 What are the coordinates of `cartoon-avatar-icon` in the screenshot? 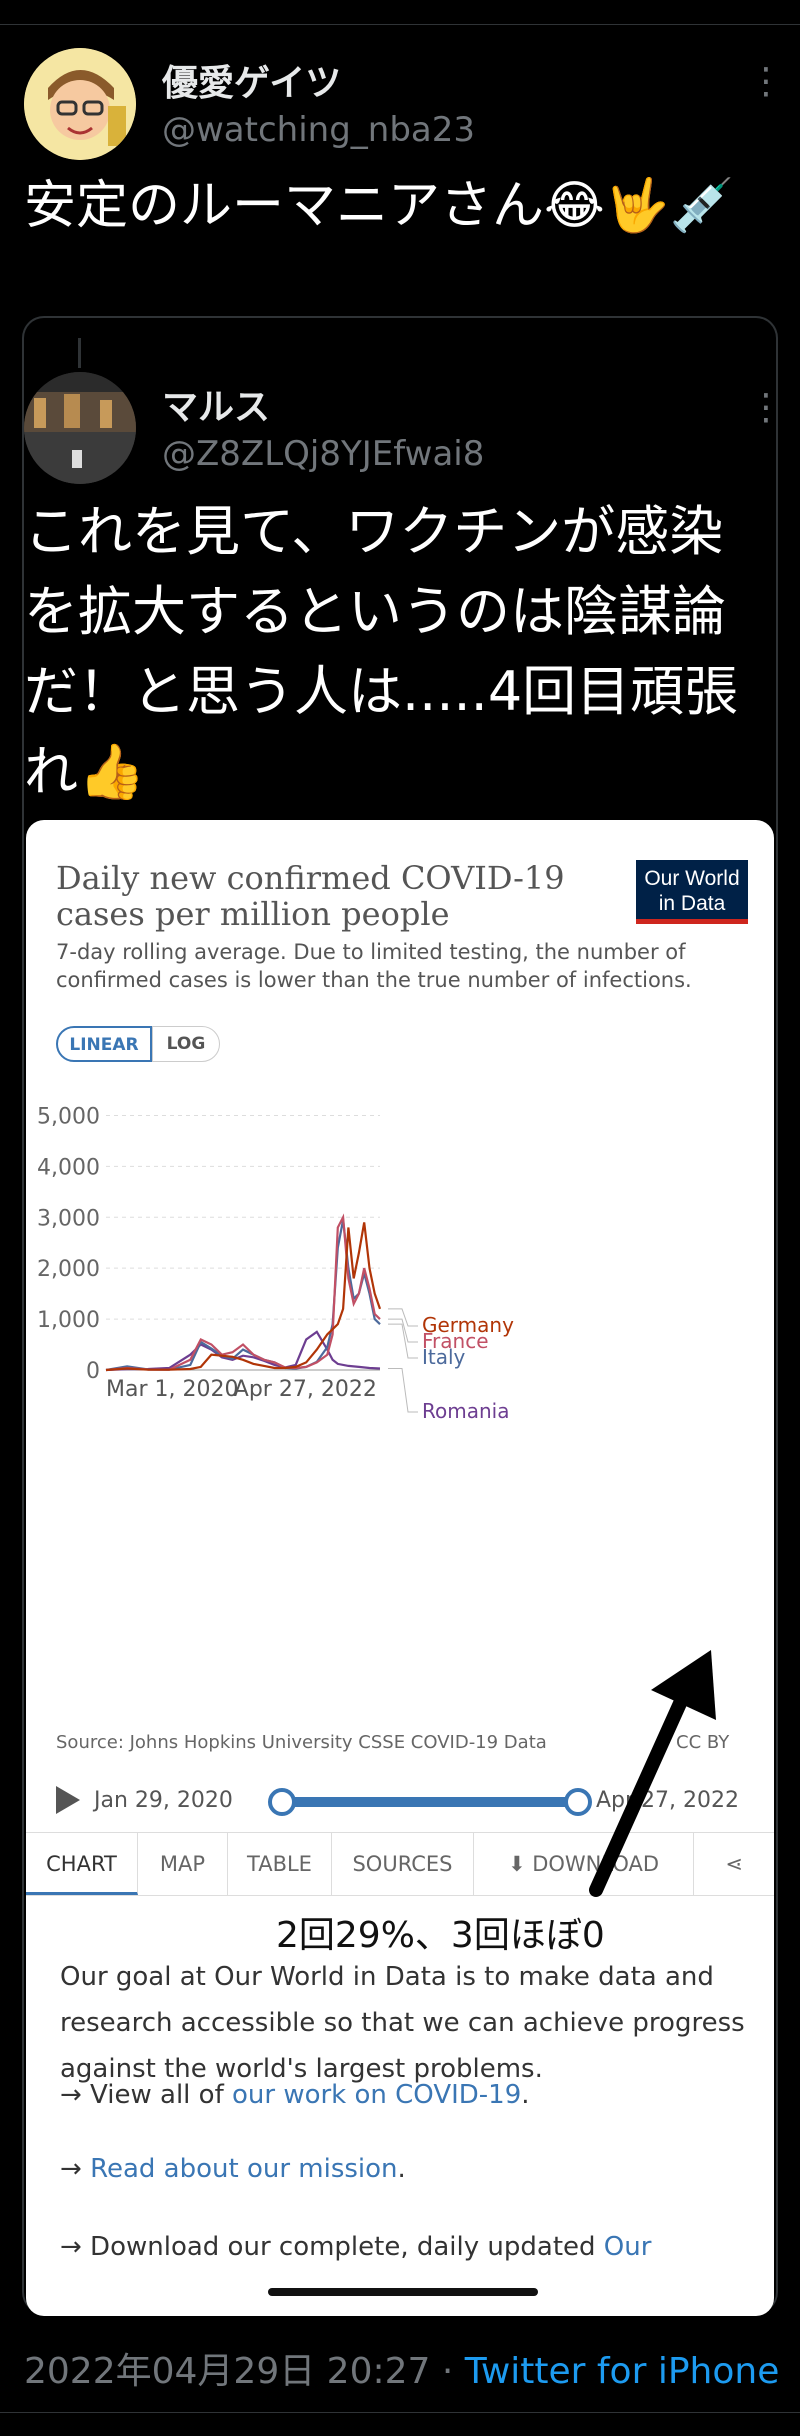 It's located at (80, 104).